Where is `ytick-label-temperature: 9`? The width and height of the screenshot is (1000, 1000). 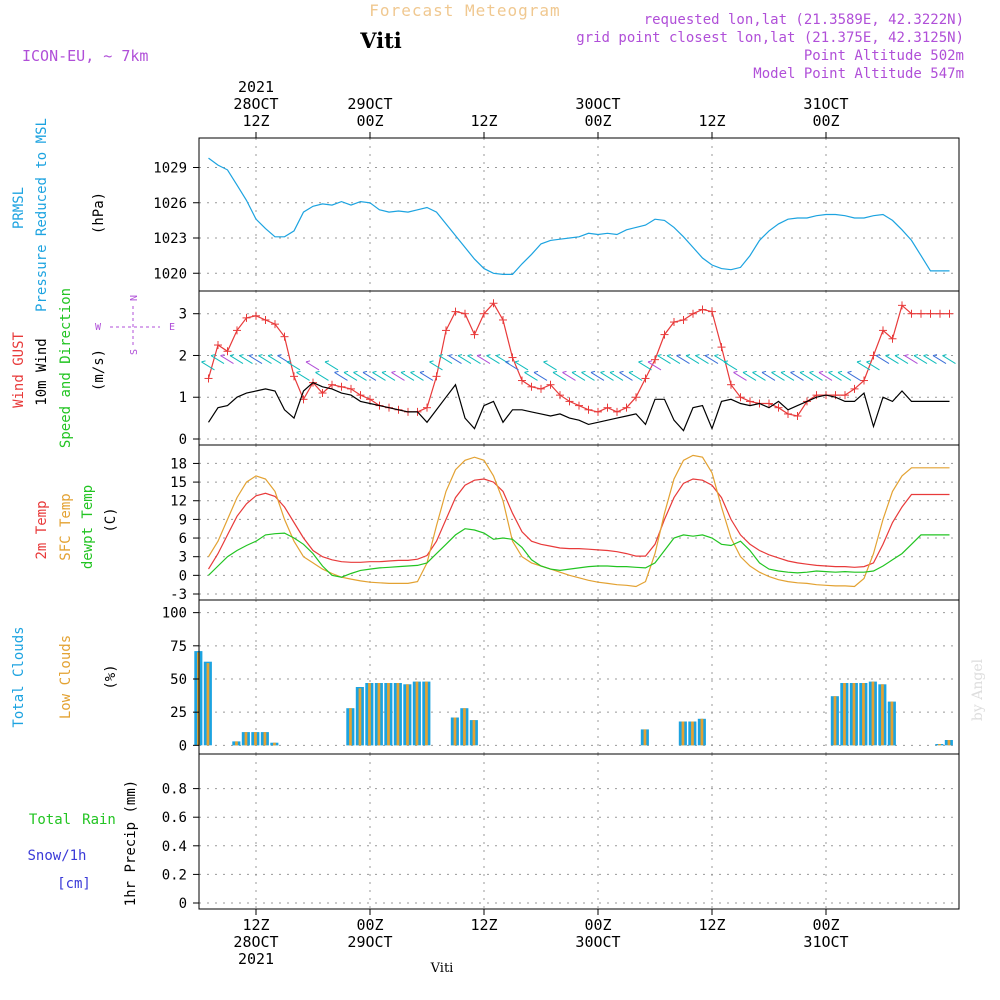
ytick-label-temperature: 9 is located at coordinates (183, 520).